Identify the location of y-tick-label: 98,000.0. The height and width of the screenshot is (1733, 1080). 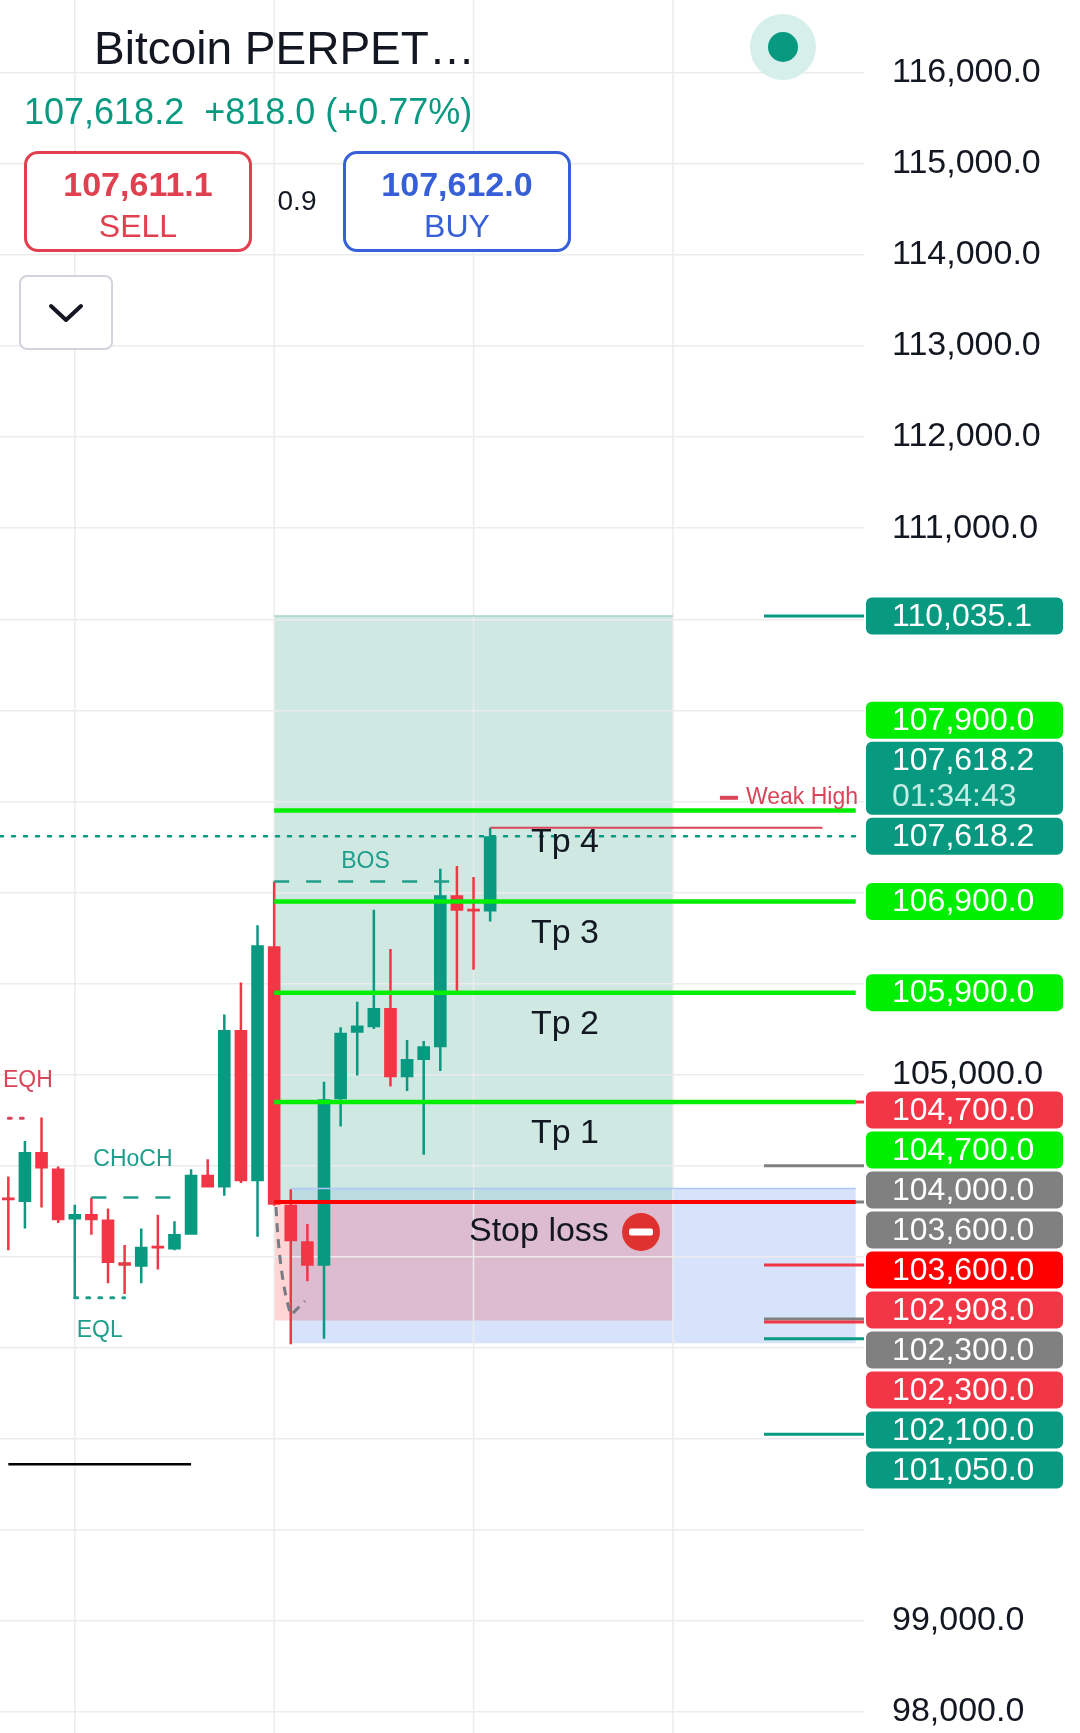
(958, 1709).